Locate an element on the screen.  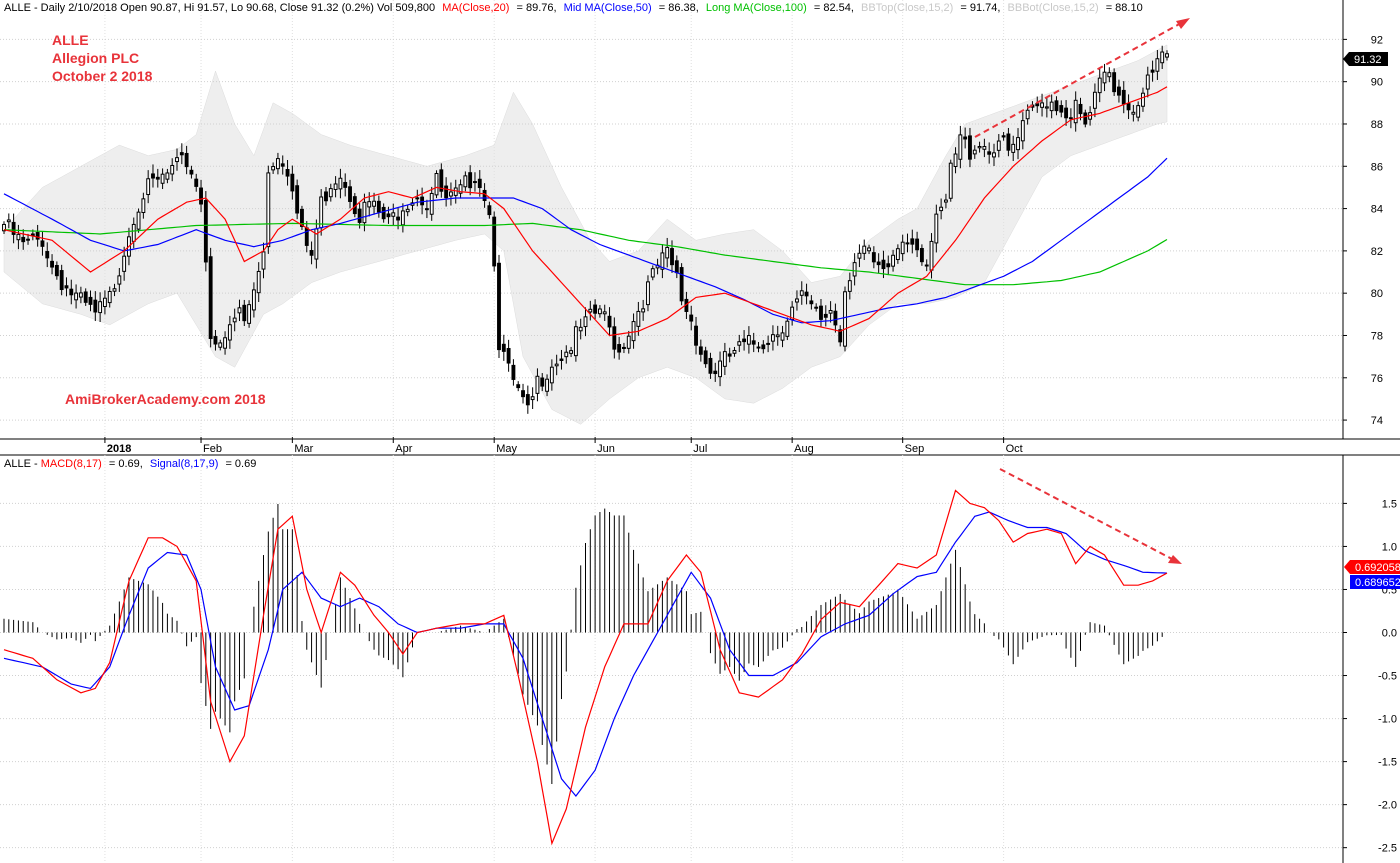
ma50-value: = 86.38, is located at coordinates (679, 8).